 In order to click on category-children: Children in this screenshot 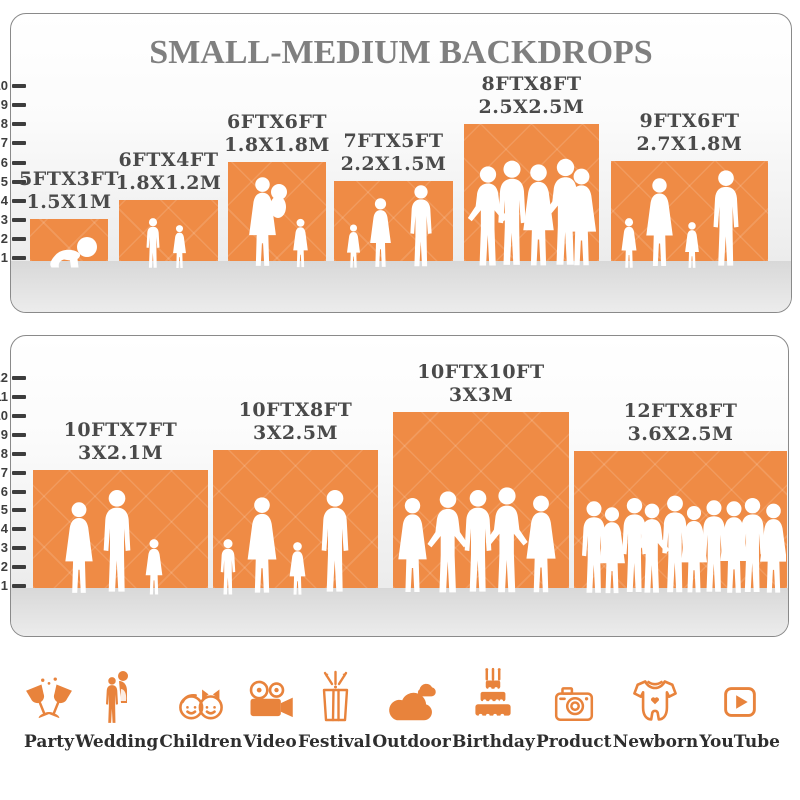, I will do `click(200, 709)`.